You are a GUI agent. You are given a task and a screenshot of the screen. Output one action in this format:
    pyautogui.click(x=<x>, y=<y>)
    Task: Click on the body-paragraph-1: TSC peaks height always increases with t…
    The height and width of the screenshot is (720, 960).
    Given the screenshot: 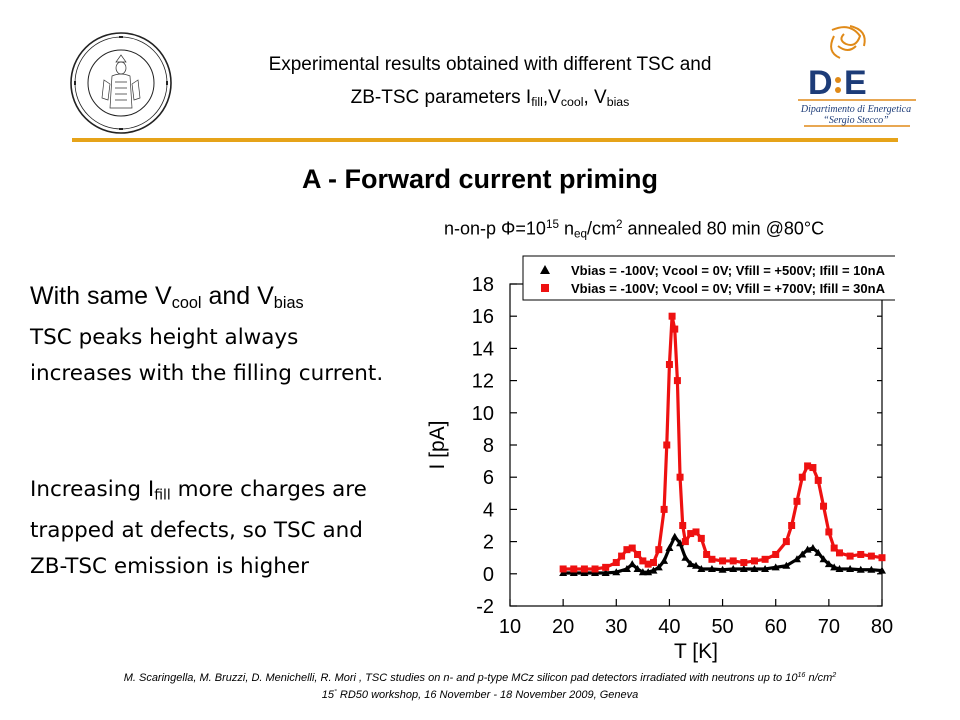 What is the action you would take?
    pyautogui.click(x=207, y=355)
    